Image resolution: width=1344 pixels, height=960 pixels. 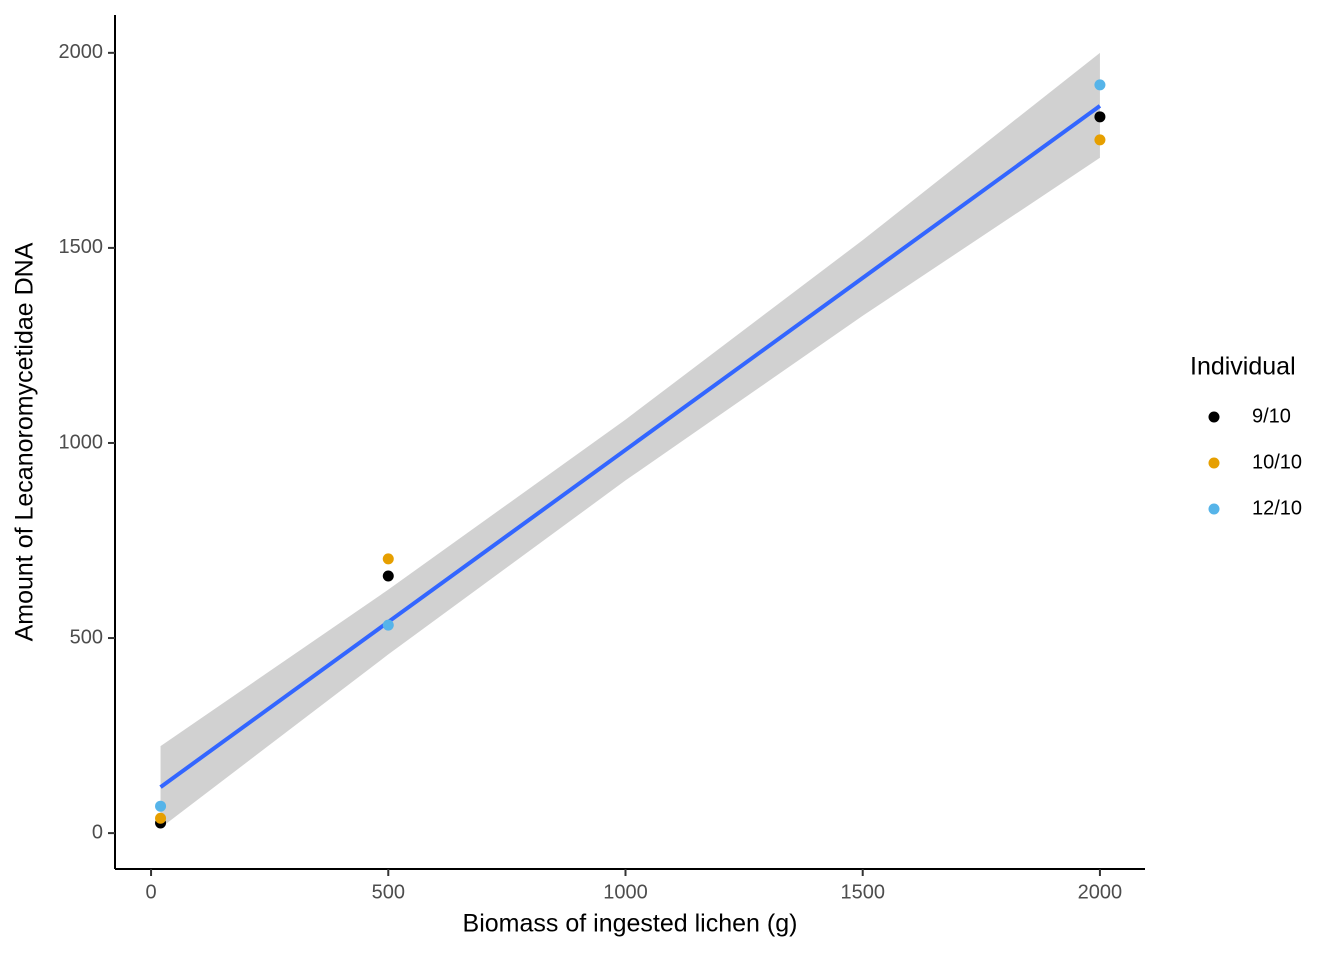 I want to click on y-tick-label: 2000, so click(x=81, y=52).